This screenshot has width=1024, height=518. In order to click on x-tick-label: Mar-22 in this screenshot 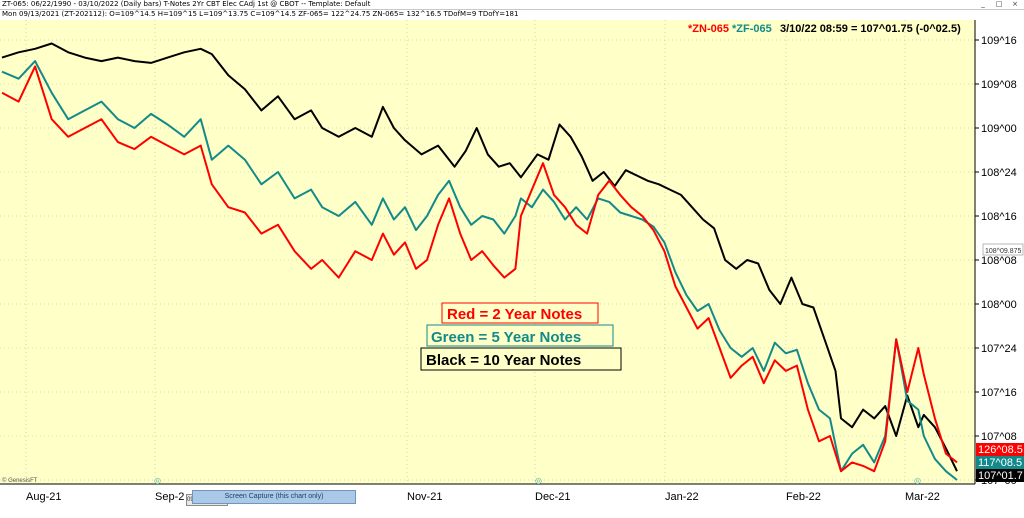, I will do `click(922, 497)`.